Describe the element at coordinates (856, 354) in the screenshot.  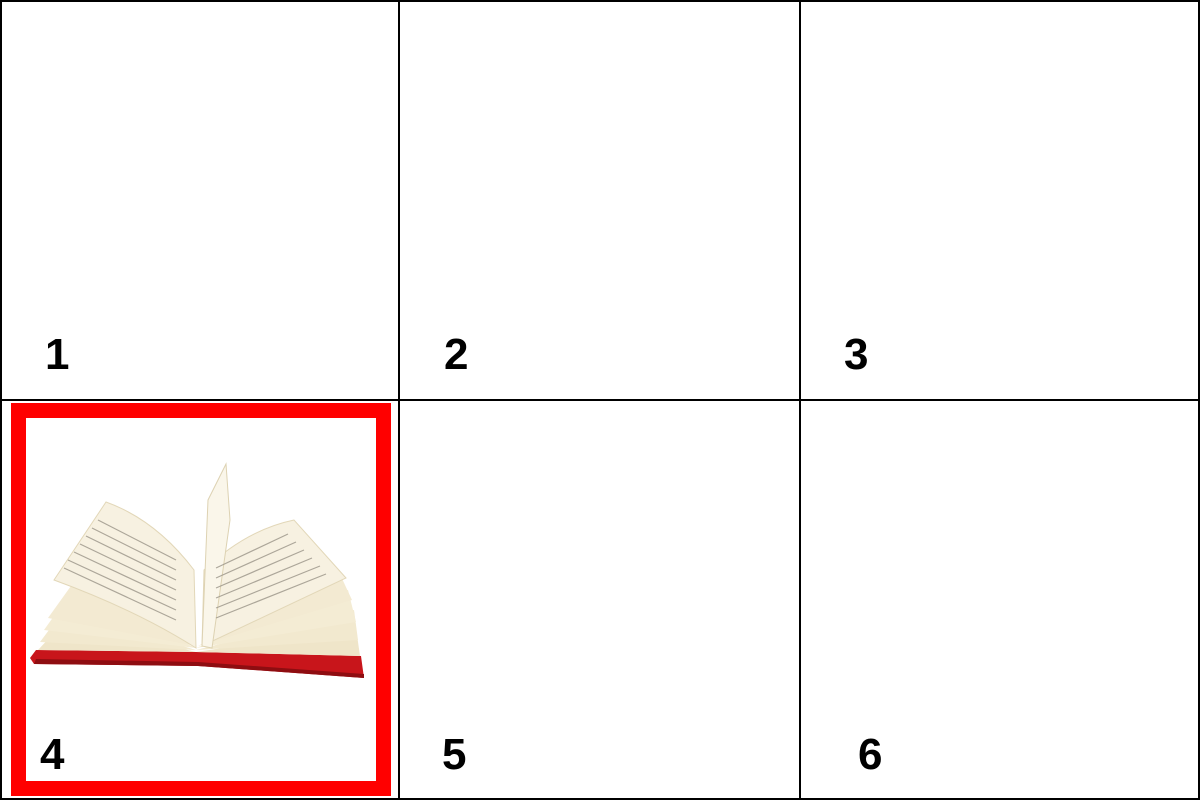
I see `cell-number-3: 3` at that location.